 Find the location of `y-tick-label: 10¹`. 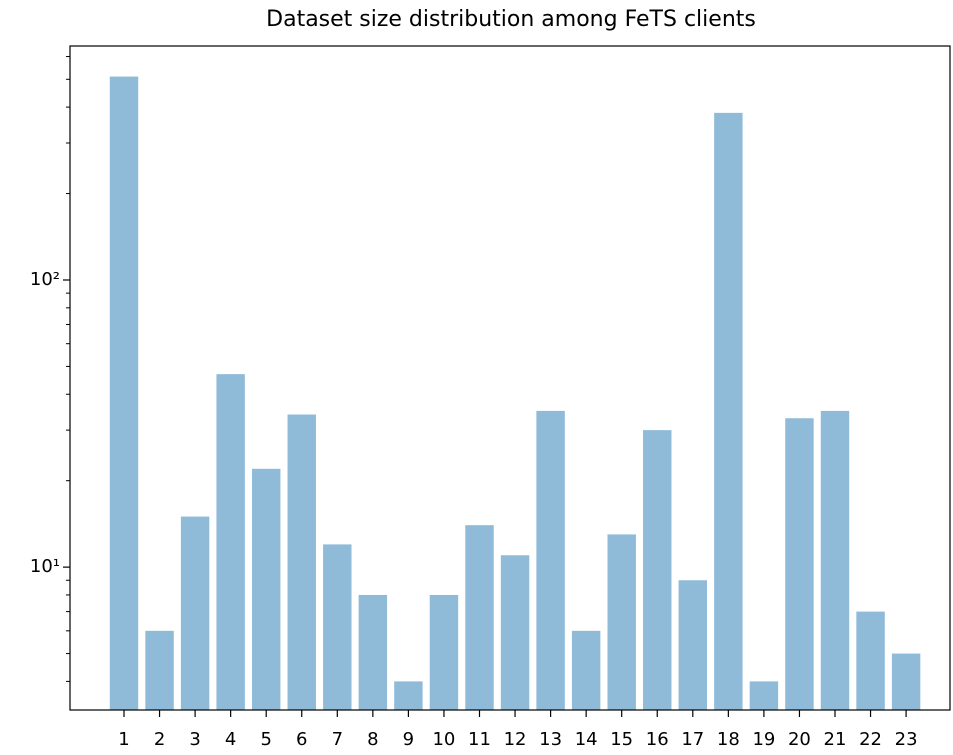

y-tick-label: 10¹ is located at coordinates (45, 566).